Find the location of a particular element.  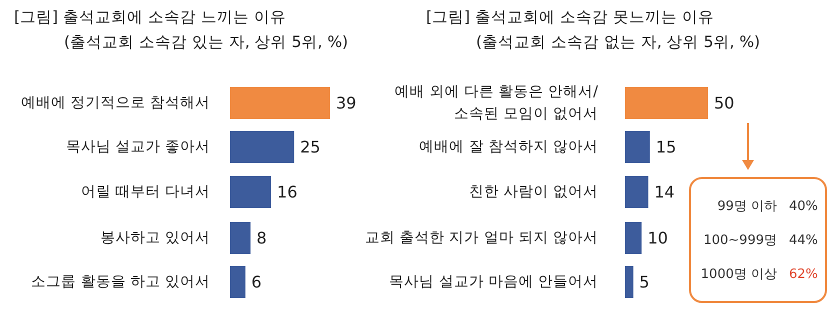

data-label: 8 is located at coordinates (261, 238).